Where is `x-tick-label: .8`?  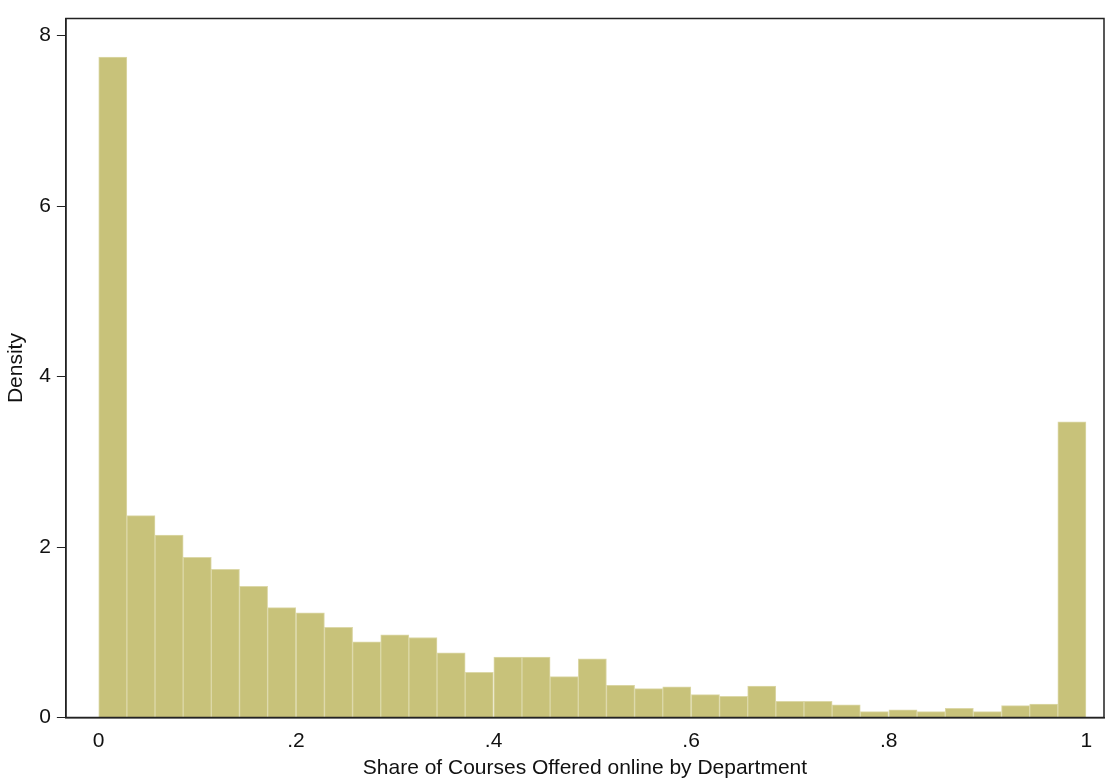 x-tick-label: .8 is located at coordinates (888, 739).